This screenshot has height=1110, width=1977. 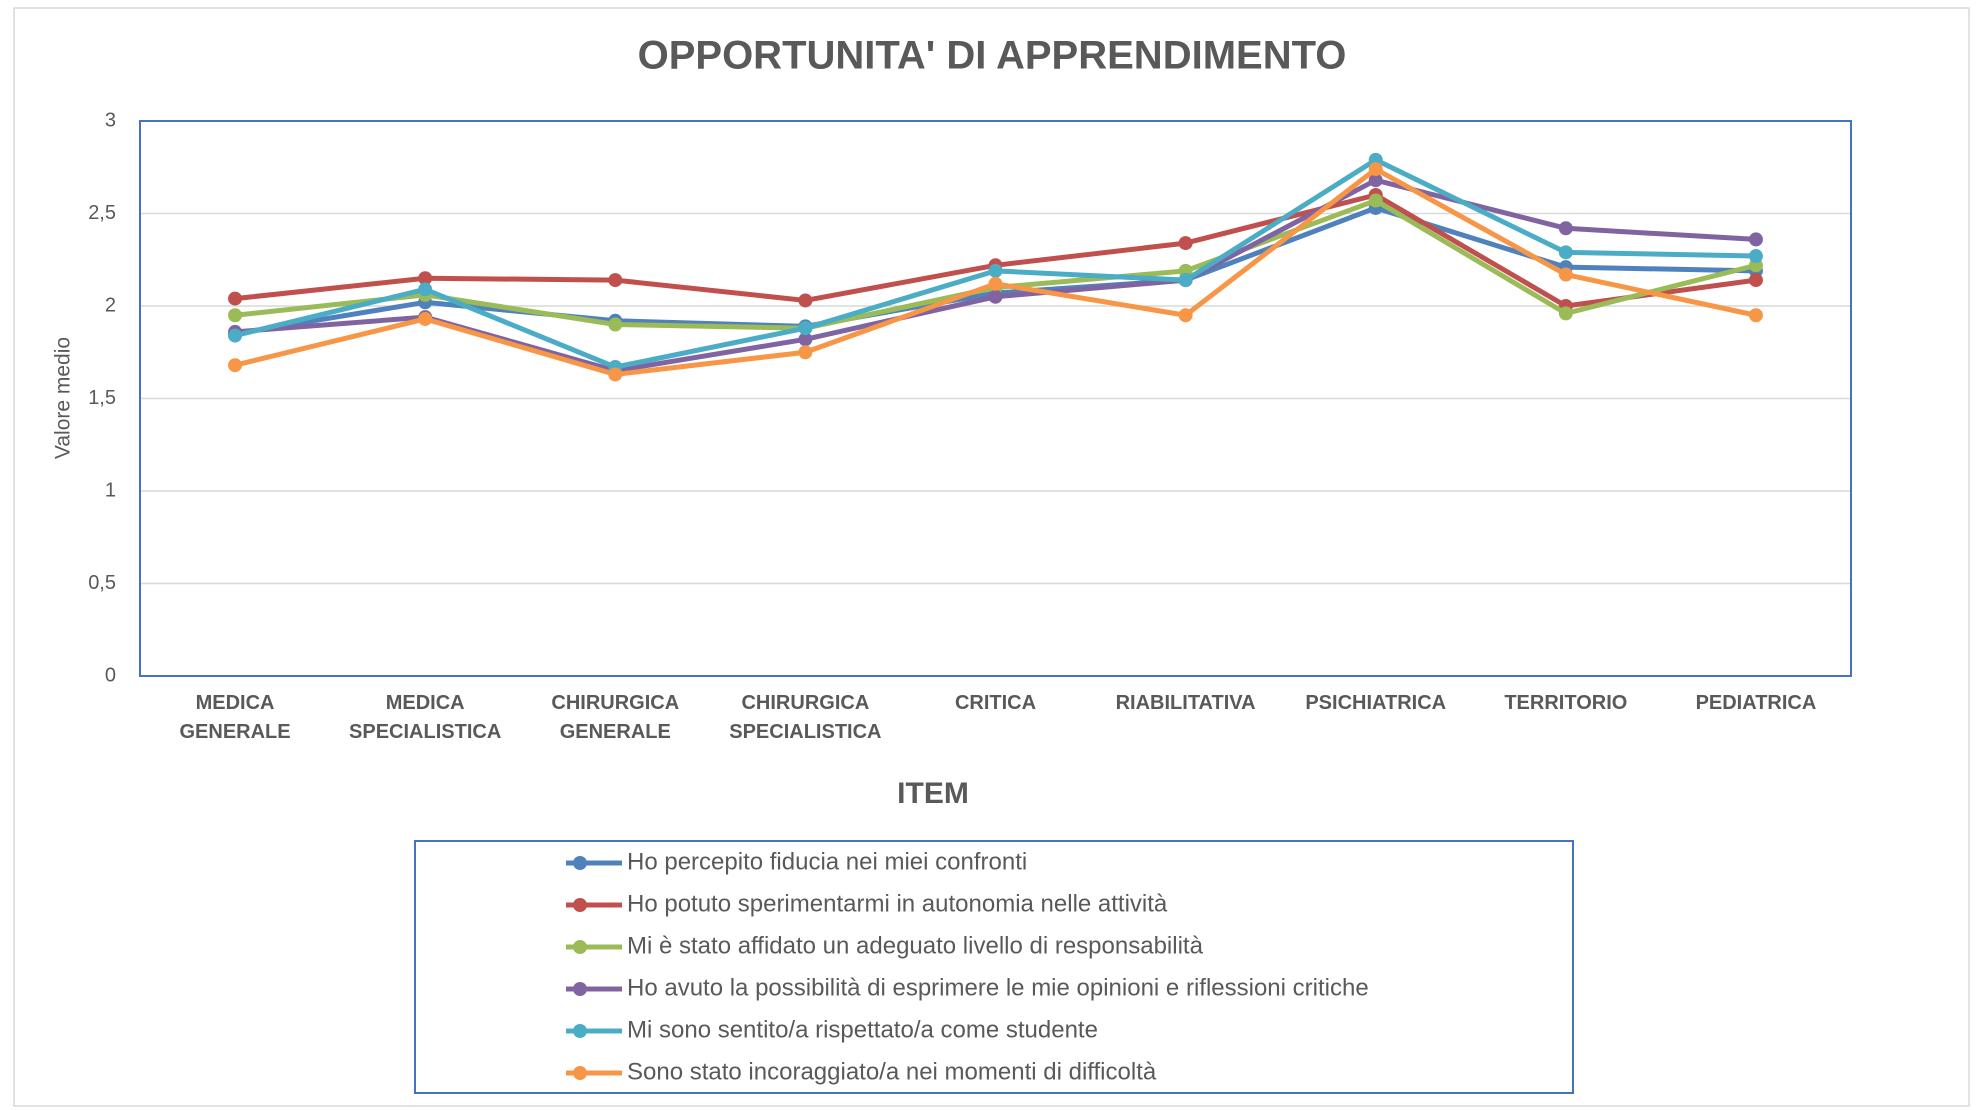 What do you see at coordinates (994, 967) in the screenshot?
I see `legend-box` at bounding box center [994, 967].